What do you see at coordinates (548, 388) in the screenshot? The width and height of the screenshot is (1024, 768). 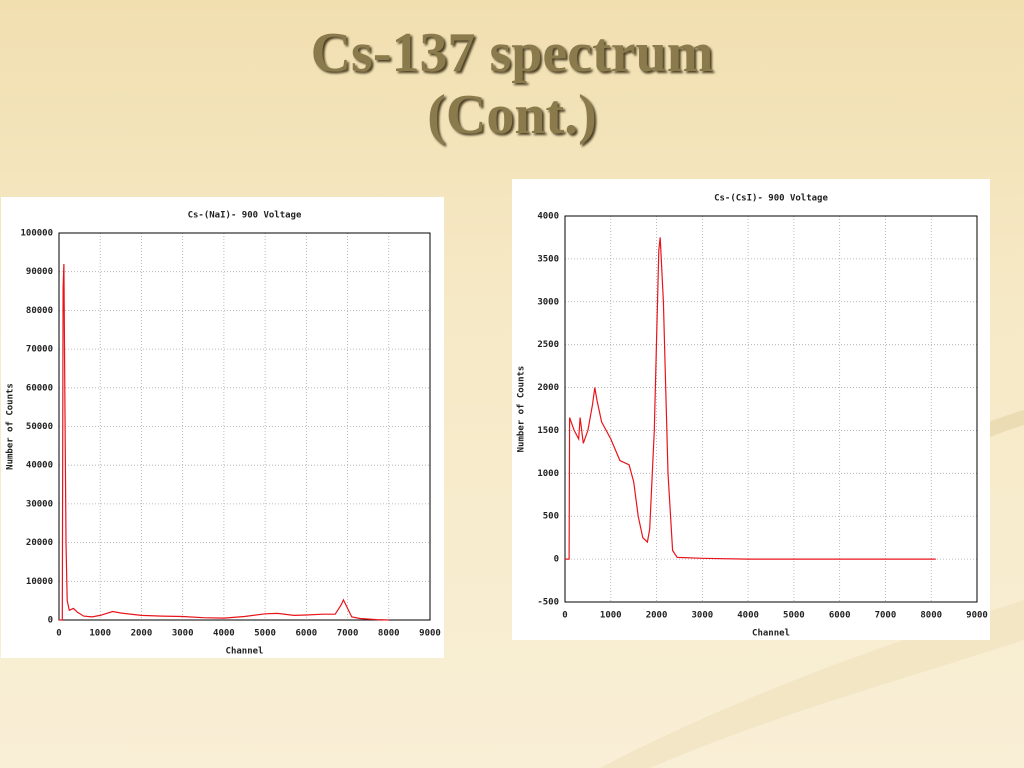 I see `y-tick-label: 2000` at bounding box center [548, 388].